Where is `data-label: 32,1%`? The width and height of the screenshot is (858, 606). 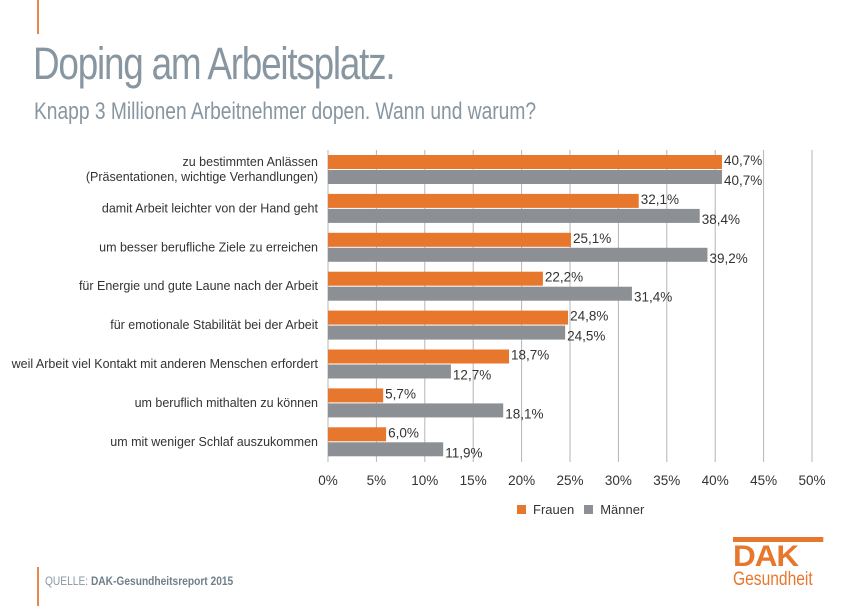
data-label: 32,1% is located at coordinates (660, 199).